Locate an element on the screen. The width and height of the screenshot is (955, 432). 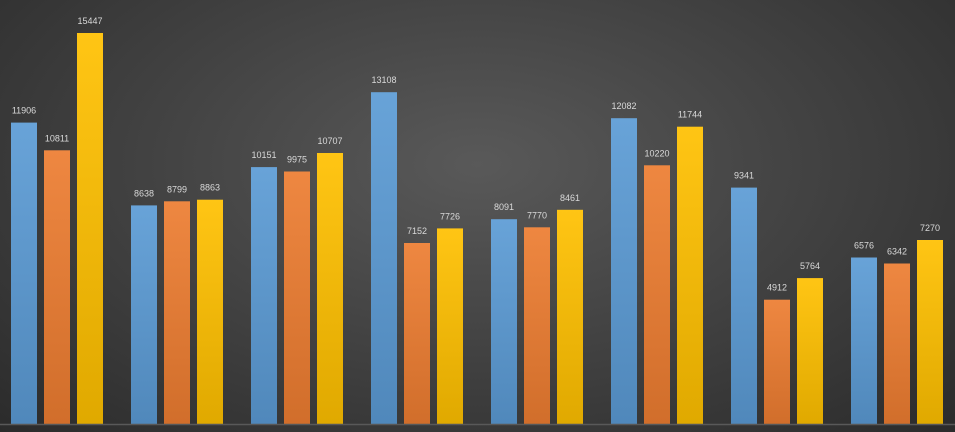
data-label-series1-group7: 9341 is located at coordinates (744, 176).